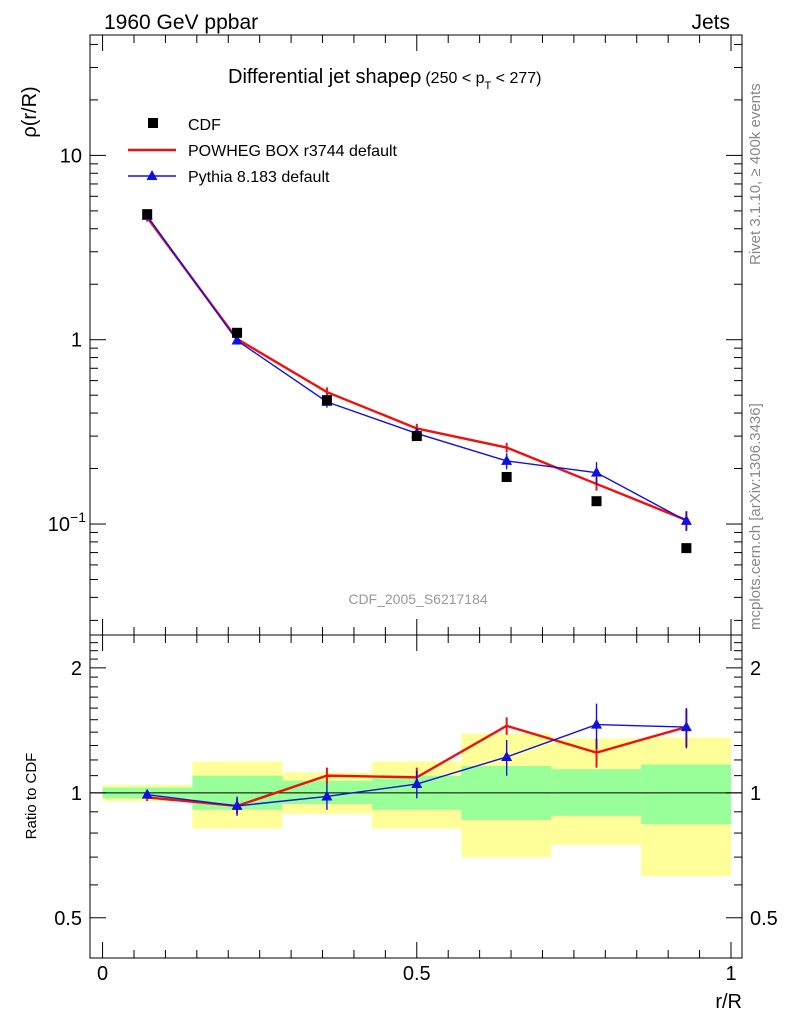  I want to click on x-tick-label: 1, so click(730, 974).